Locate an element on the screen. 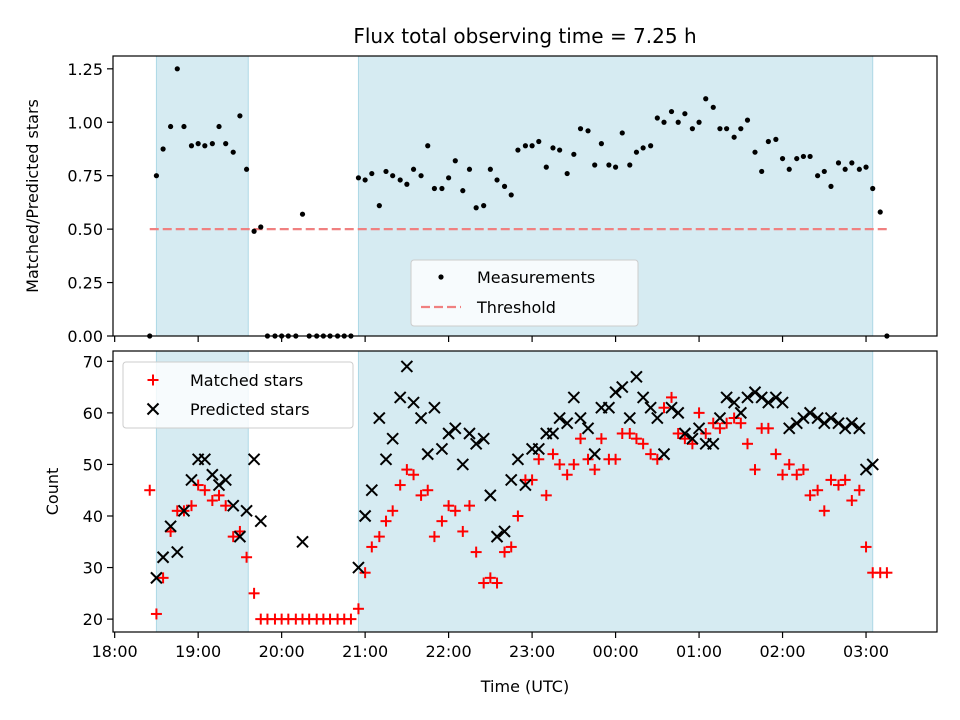 This screenshot has width=960, height=720. shaded-interval is located at coordinates (202, 196).